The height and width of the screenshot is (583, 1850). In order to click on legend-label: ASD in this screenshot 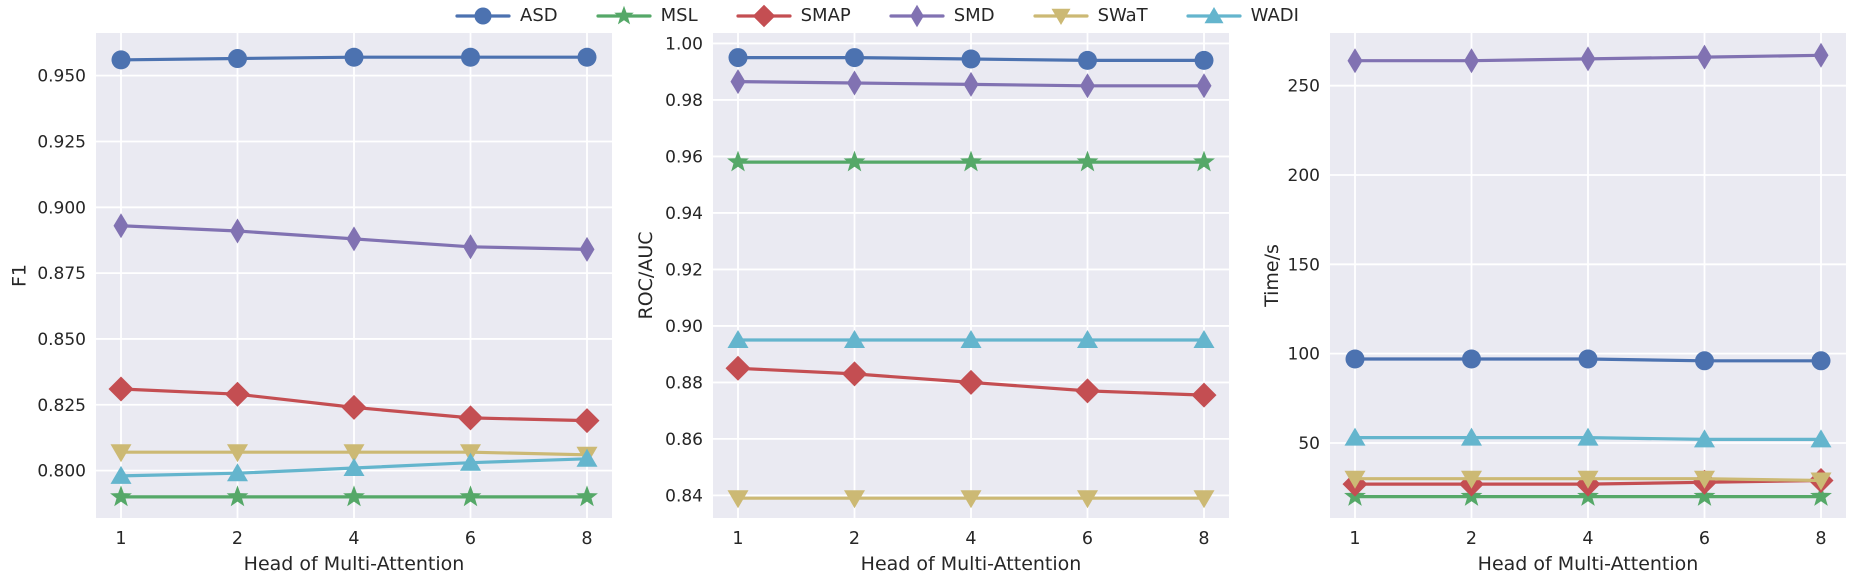, I will do `click(539, 15)`.